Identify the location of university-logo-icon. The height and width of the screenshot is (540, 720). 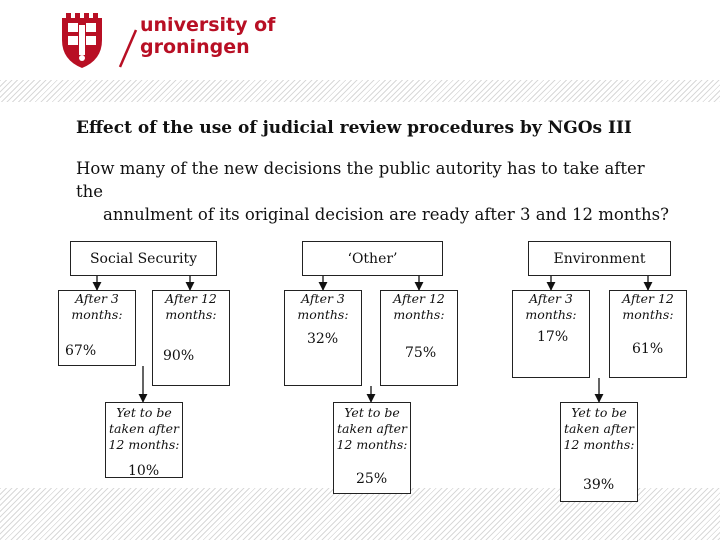
(100, 40).